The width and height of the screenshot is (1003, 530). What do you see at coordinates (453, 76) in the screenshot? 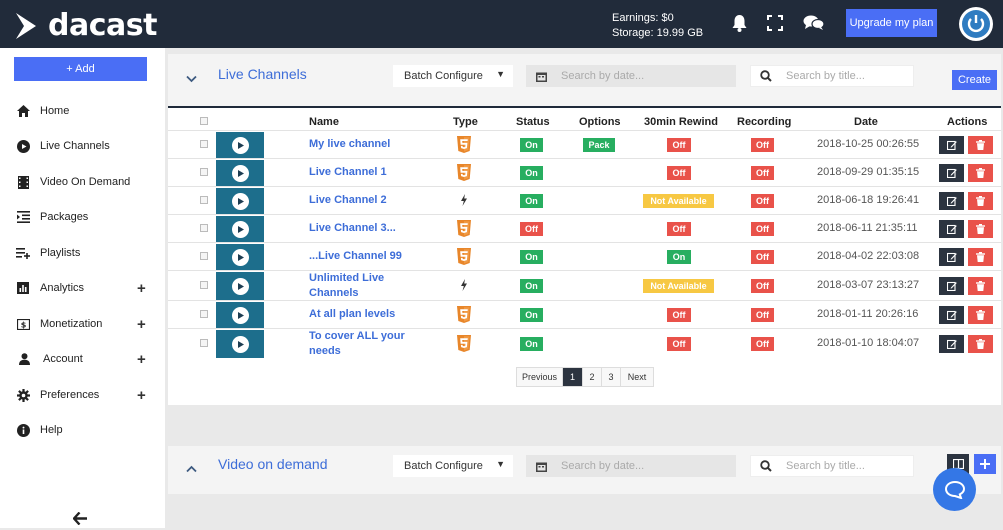
I see `batch-configure-select: Batch Configure ▼` at bounding box center [453, 76].